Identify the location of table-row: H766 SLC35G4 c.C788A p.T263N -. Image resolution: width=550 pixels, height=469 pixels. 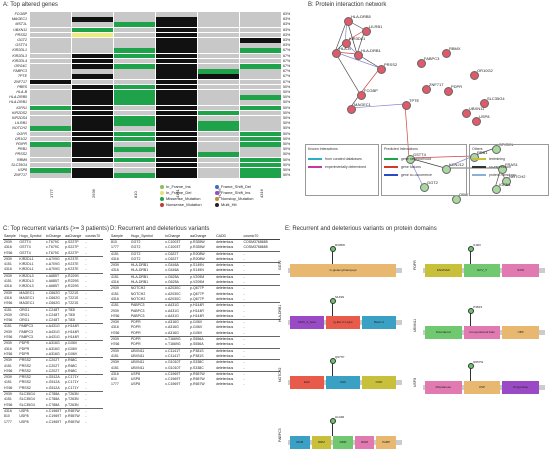
(53, 406).